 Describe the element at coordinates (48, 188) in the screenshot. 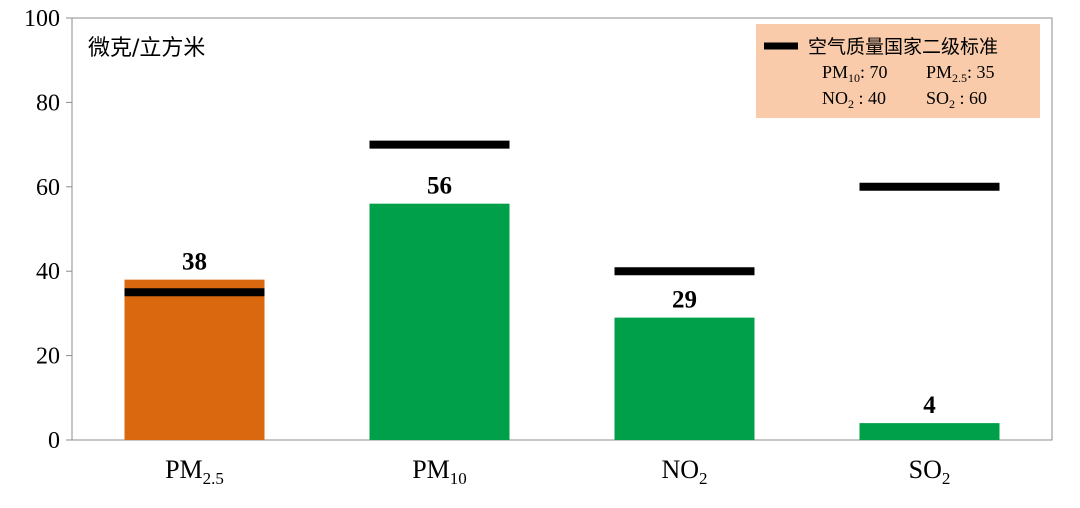

I see `y-tick-label: 60` at that location.